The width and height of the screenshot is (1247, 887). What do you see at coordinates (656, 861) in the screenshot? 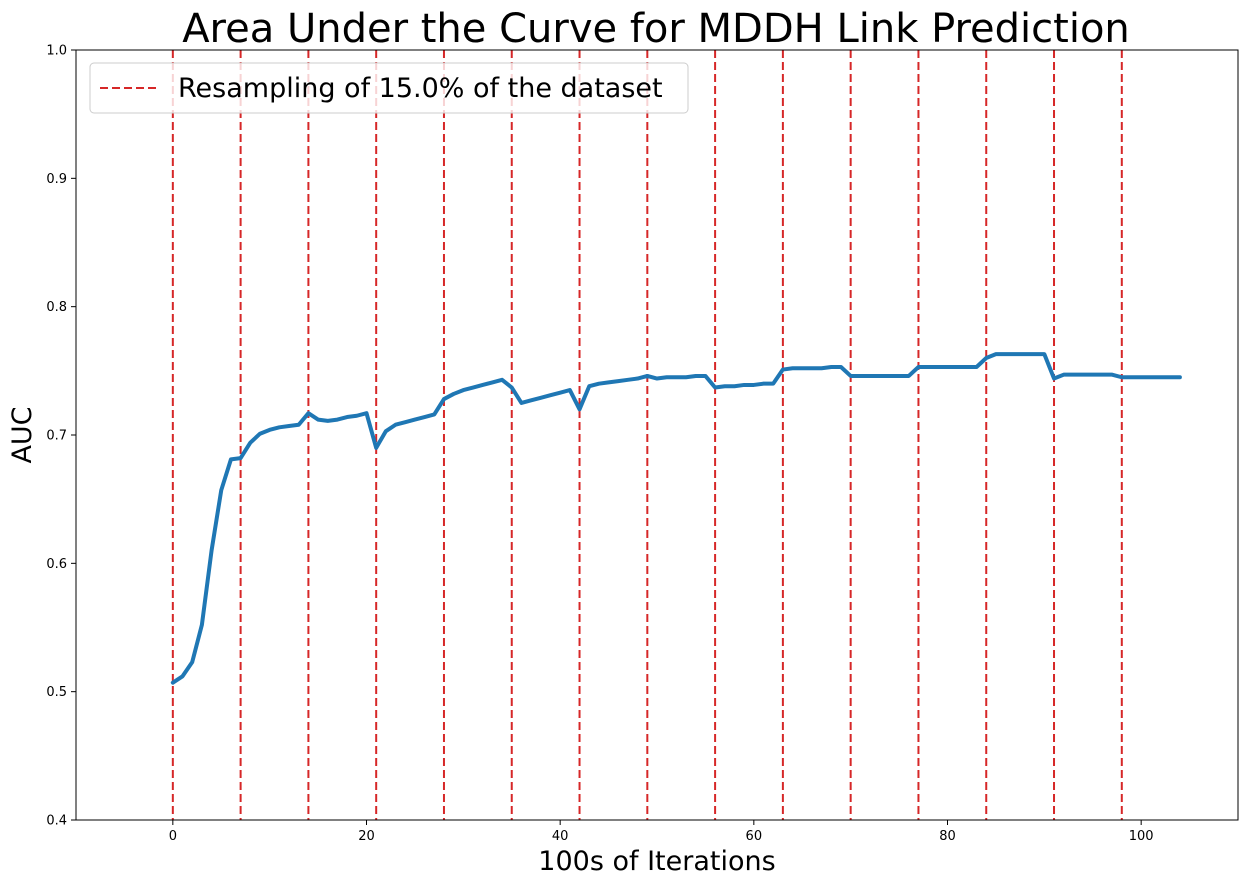
I see `x-axis-label: 100s of Iterations` at bounding box center [656, 861].